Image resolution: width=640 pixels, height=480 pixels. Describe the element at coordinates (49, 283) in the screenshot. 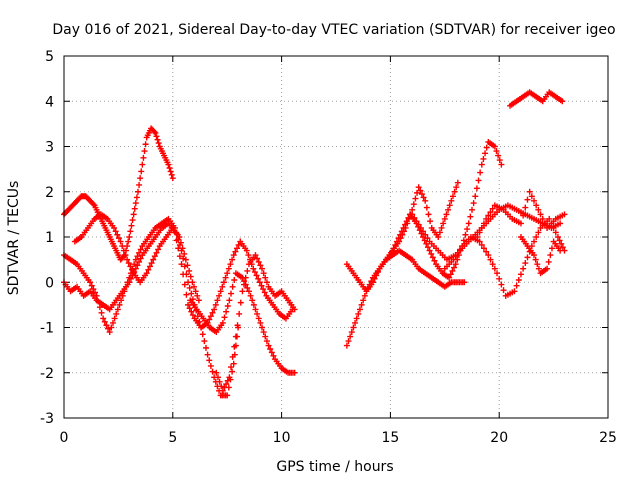

I see `y-tick-label: 0` at that location.